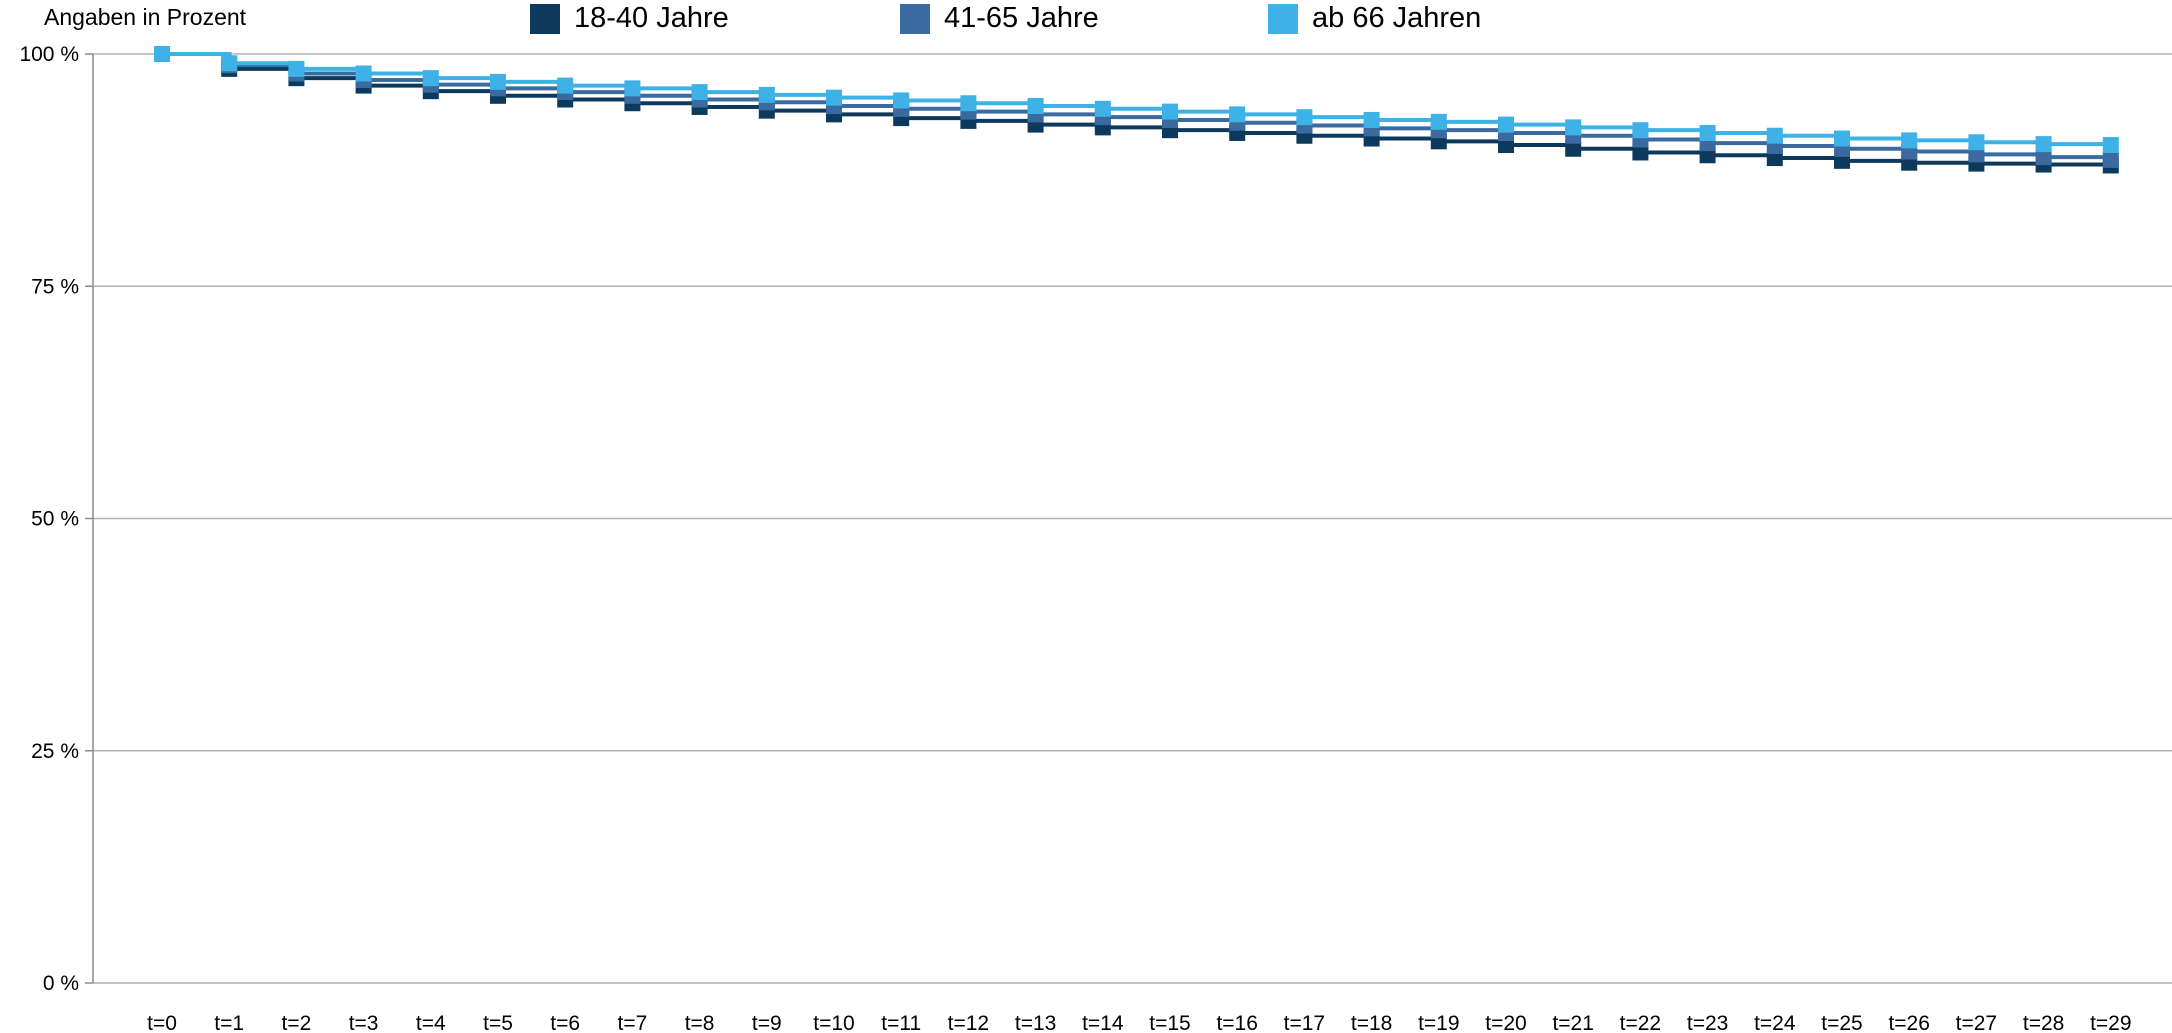 Image resolution: width=2172 pixels, height=1033 pixels. Describe the element at coordinates (1035, 1022) in the screenshot. I see `x-tick-label: t=13` at that location.